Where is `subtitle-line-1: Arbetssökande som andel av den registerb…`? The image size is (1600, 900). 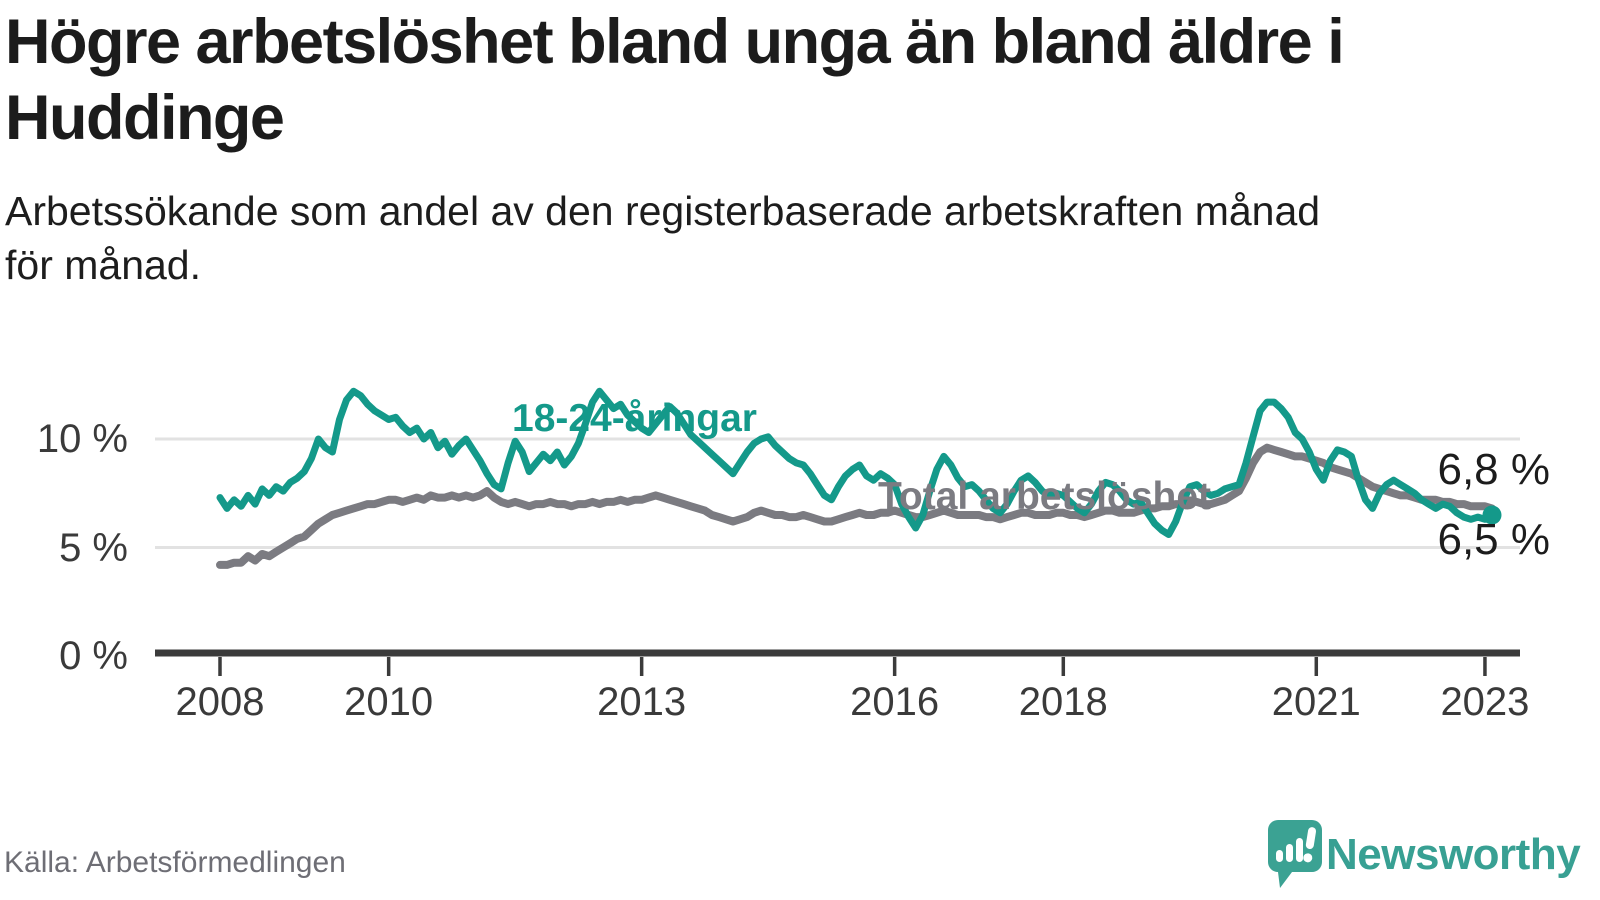
subtitle-line-1: Arbetssökande som andel av den registerb… is located at coordinates (663, 211).